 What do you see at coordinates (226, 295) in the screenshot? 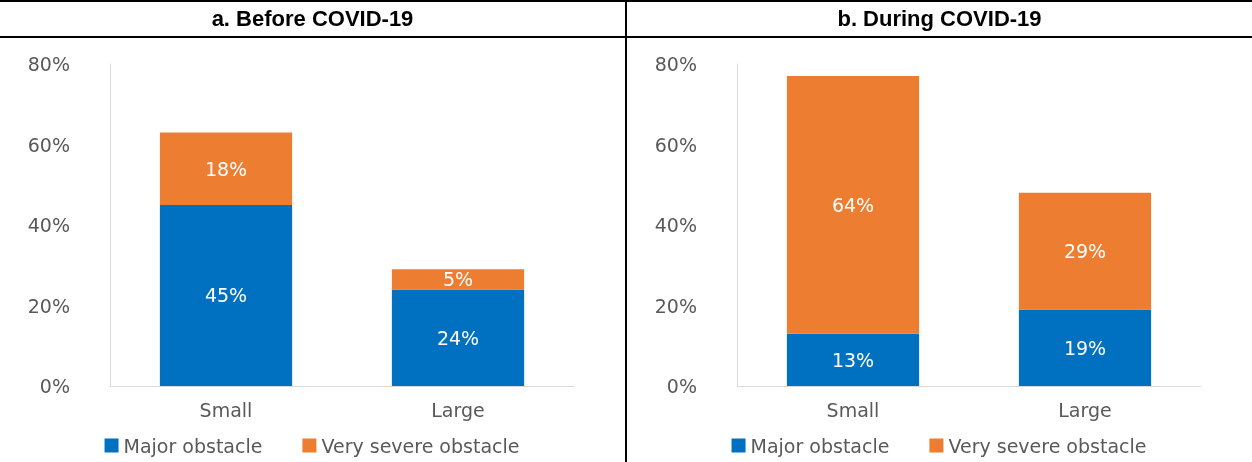
I see `data-label: 45%` at bounding box center [226, 295].